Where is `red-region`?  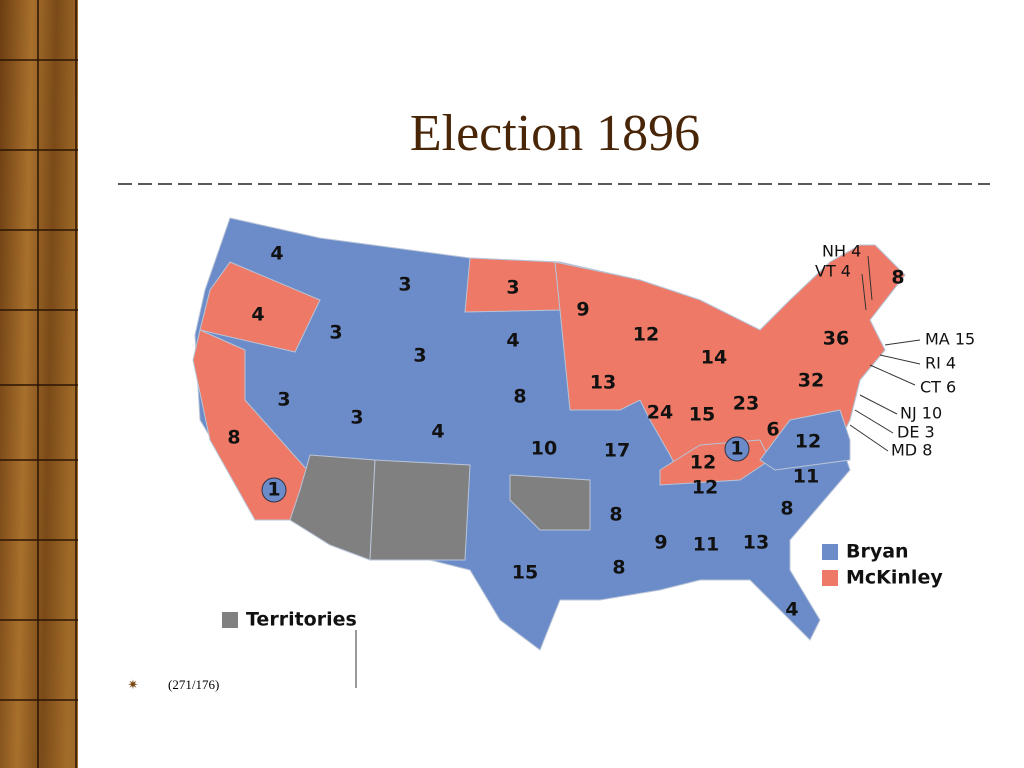 red-region is located at coordinates (260, 307).